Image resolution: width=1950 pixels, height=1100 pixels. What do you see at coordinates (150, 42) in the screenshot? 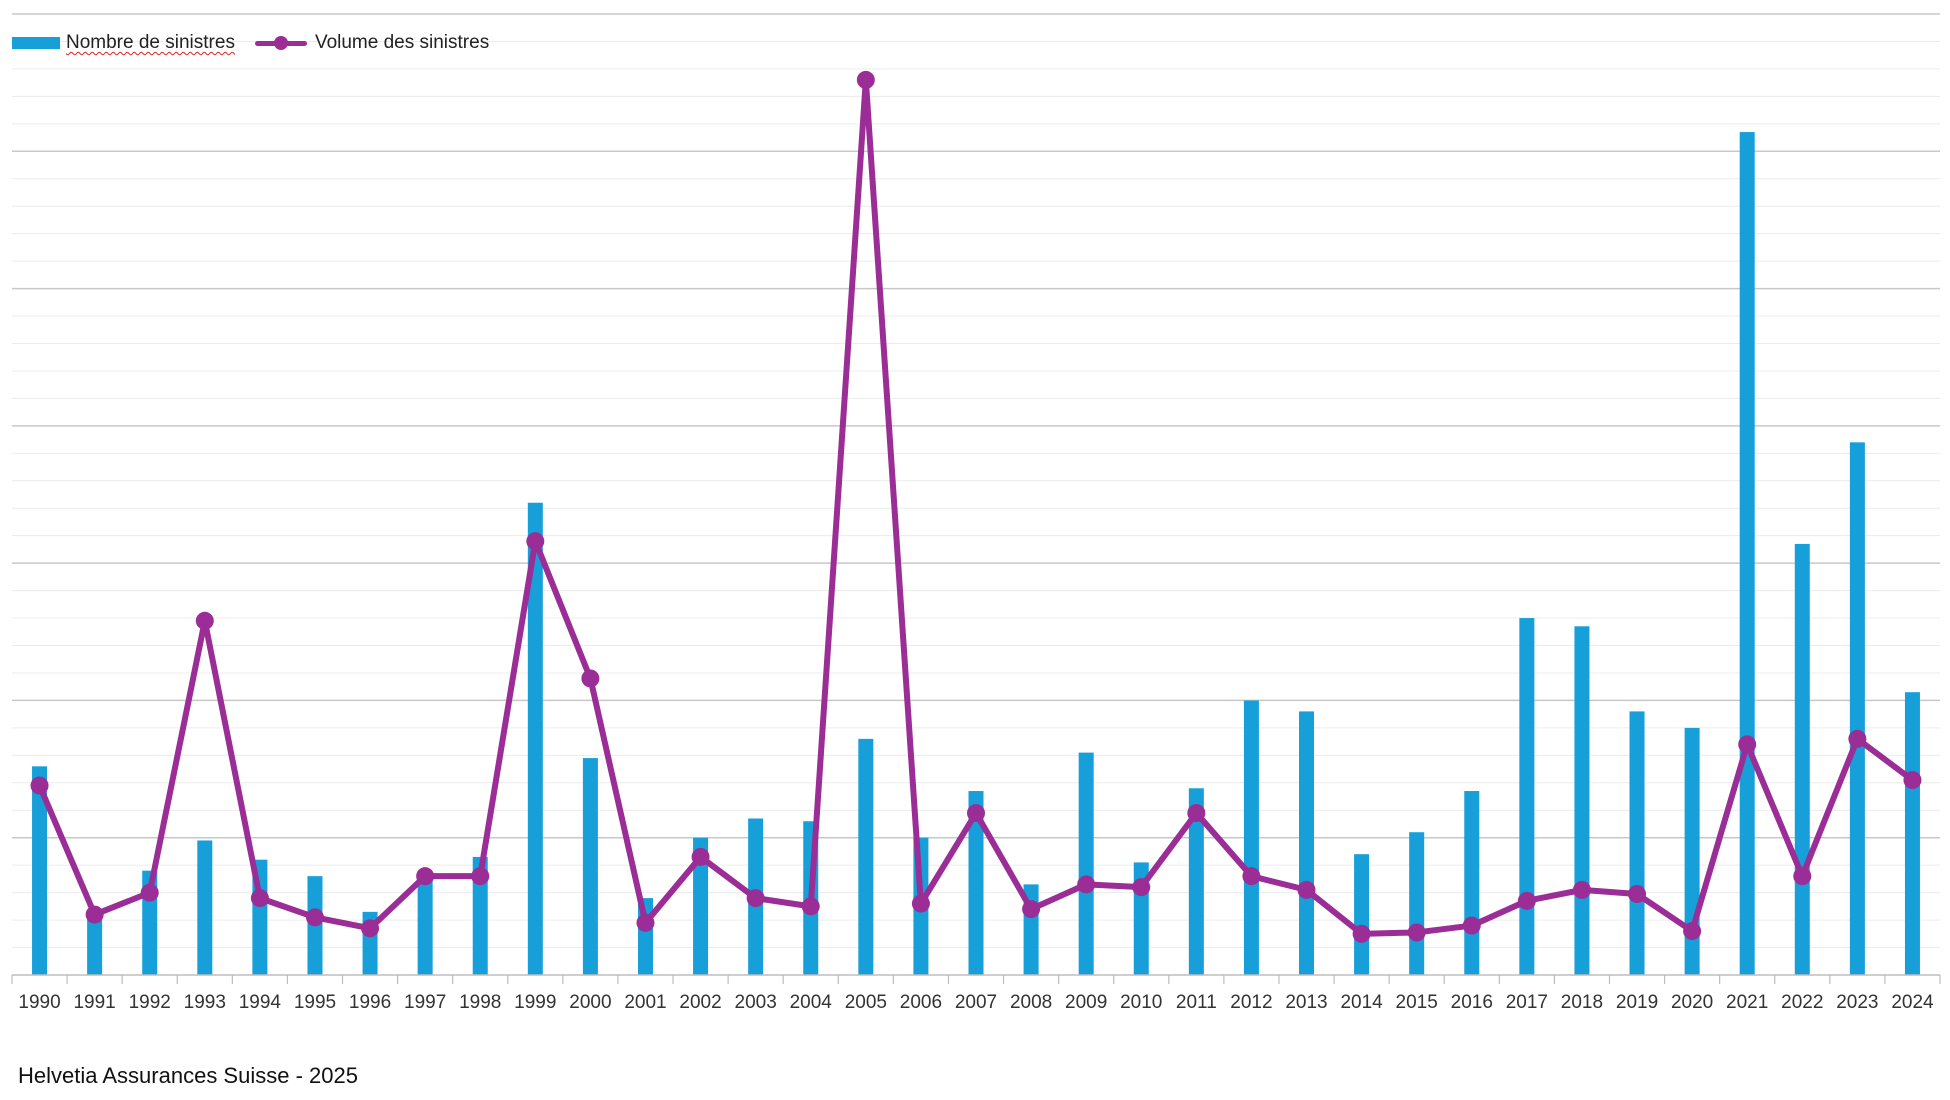
I see `legend-label-bars: Nombre de sinistres` at bounding box center [150, 42].